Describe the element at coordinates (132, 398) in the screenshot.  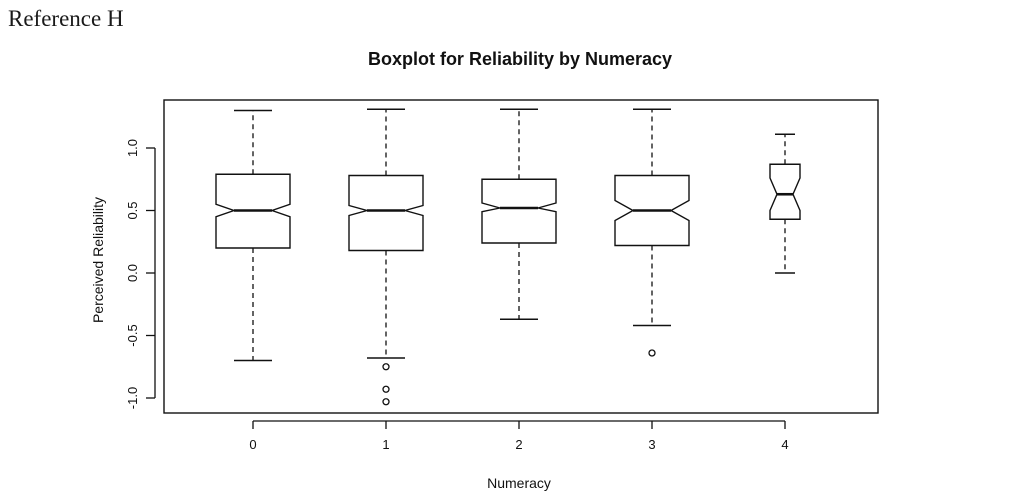
I see `y-tick-label: -1.0` at that location.